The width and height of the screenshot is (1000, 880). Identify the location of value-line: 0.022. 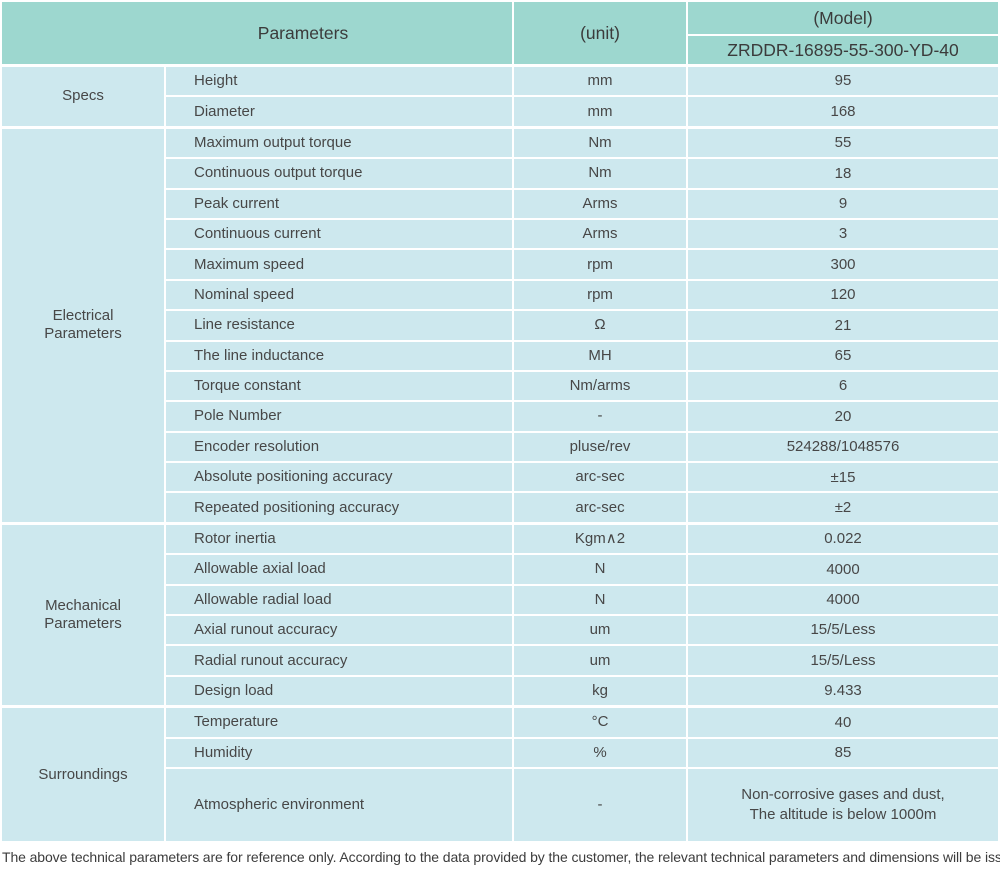
(843, 539).